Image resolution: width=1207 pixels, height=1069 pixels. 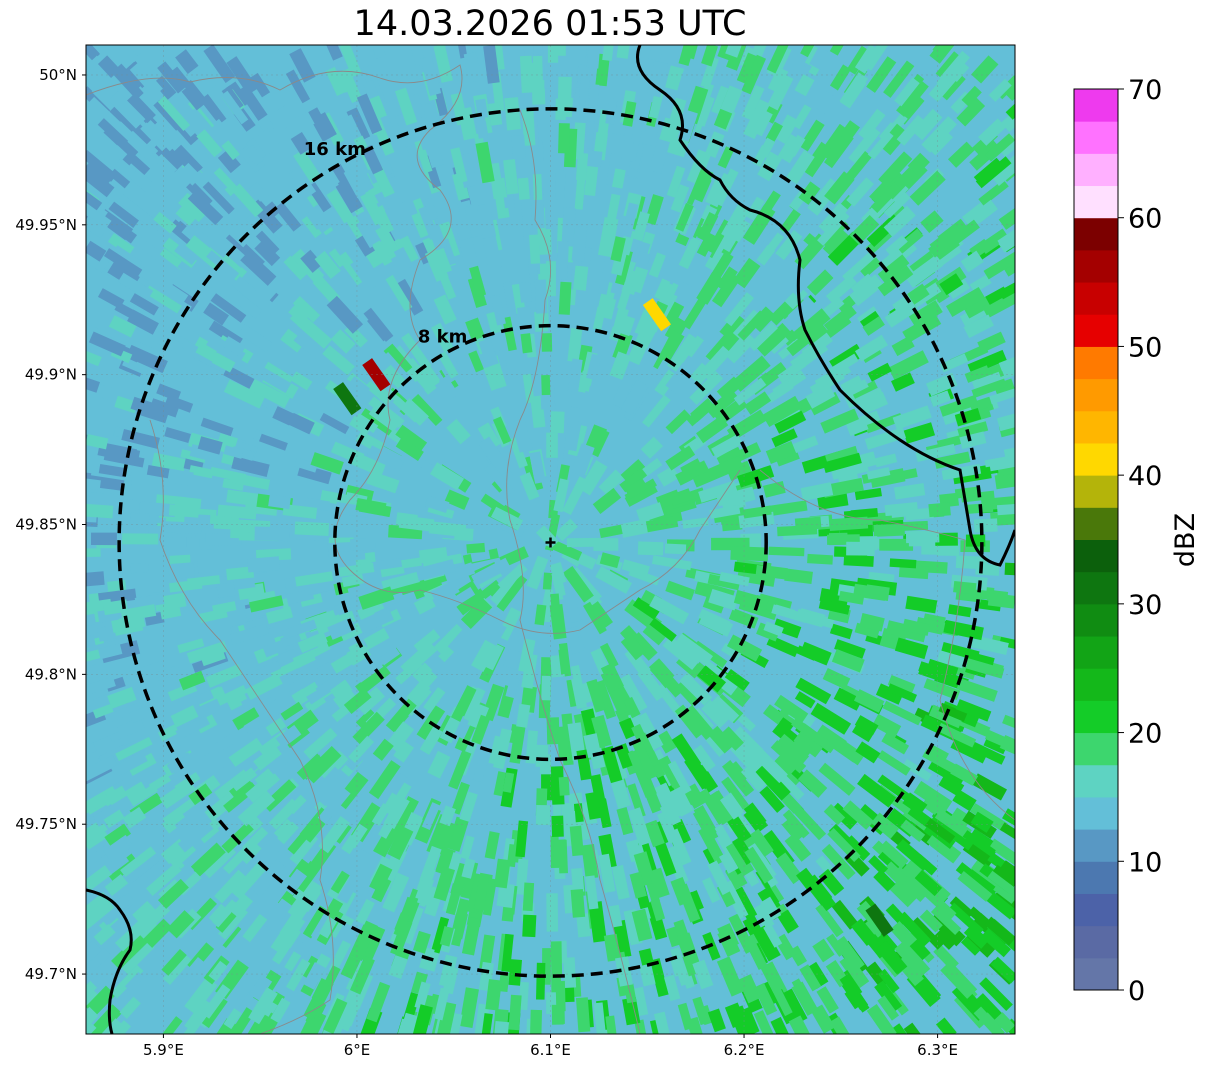 I want to click on colorbar-segment, so click(x=1096, y=234).